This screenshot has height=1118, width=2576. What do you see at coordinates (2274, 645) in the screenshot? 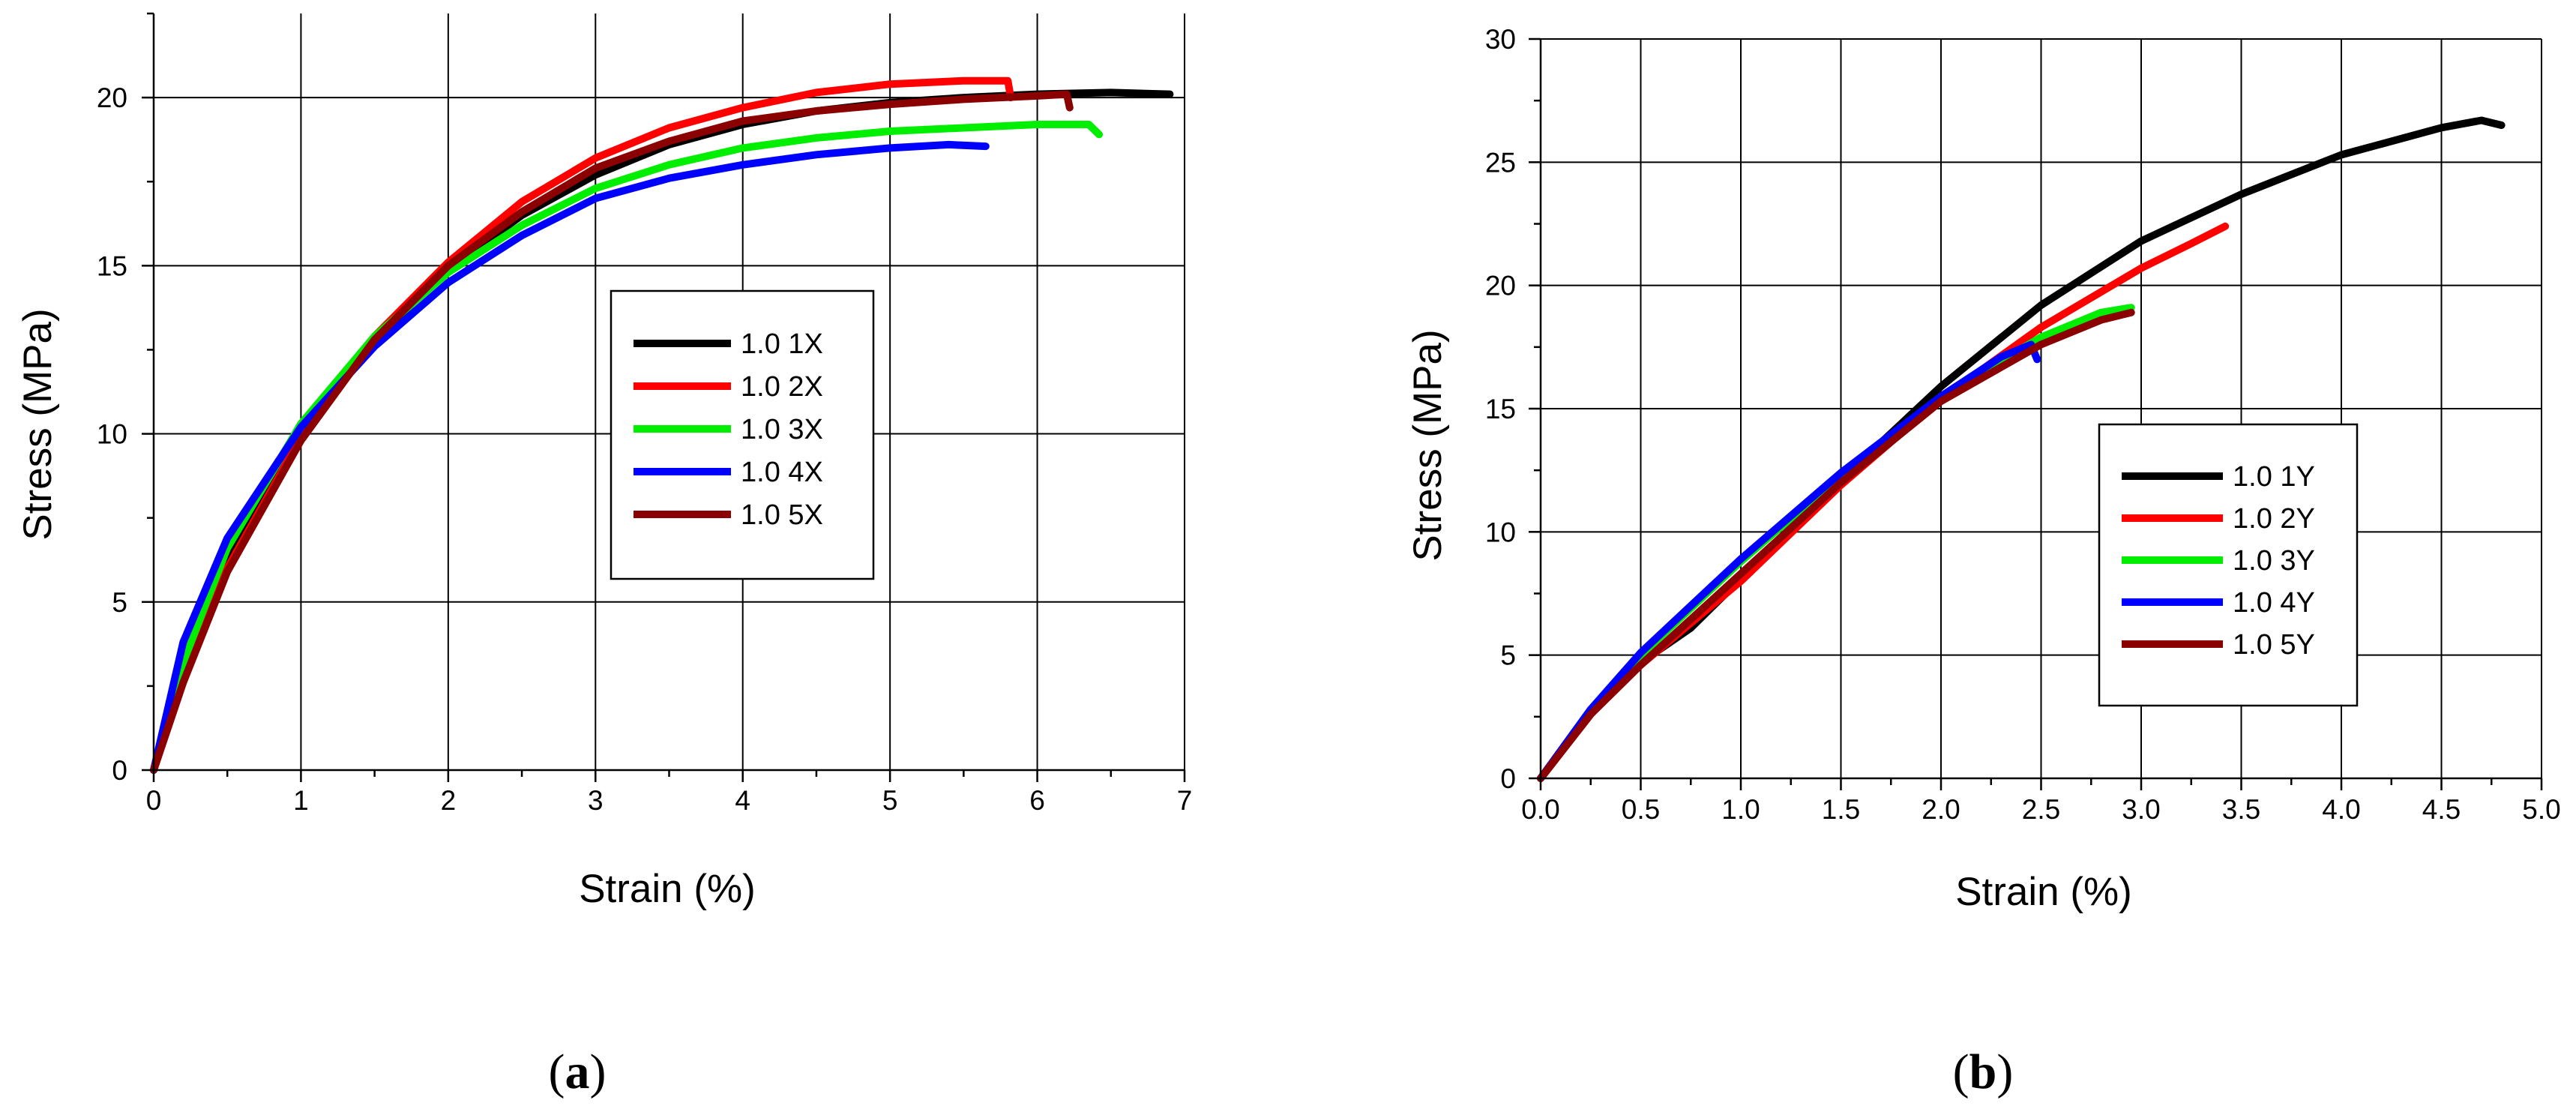
I see `chart-b-legend-label: 1.0 5Y` at bounding box center [2274, 645].